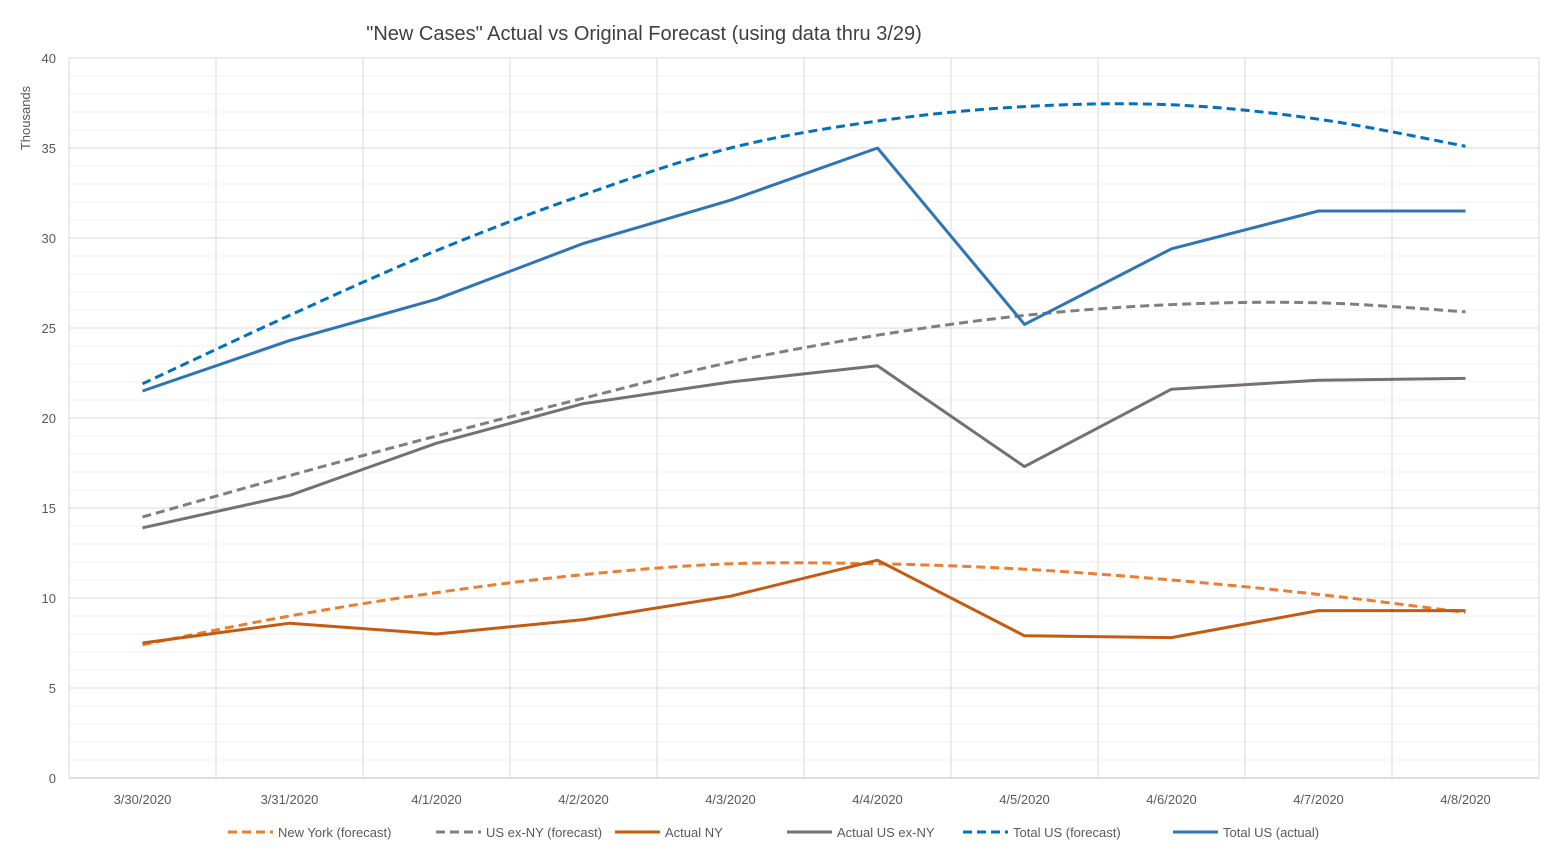  I want to click on legend-item-us-ex-ny-forecast: US ex-NY (forecast), so click(519, 832).